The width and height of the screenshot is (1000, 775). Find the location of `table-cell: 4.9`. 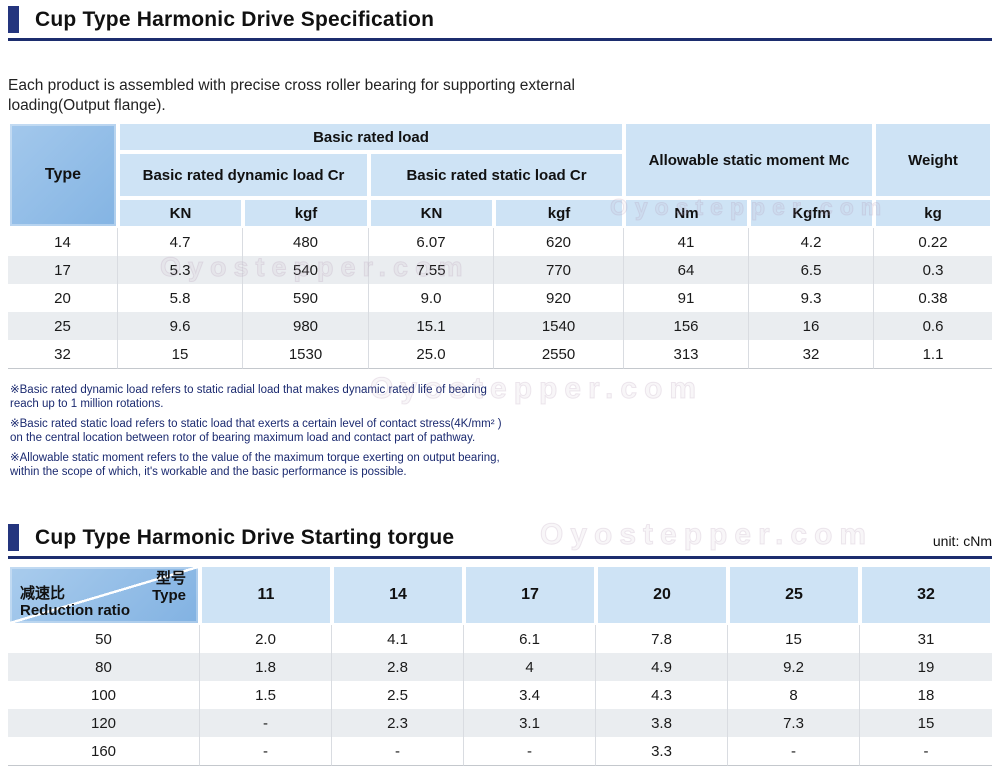

table-cell: 4.9 is located at coordinates (662, 667).